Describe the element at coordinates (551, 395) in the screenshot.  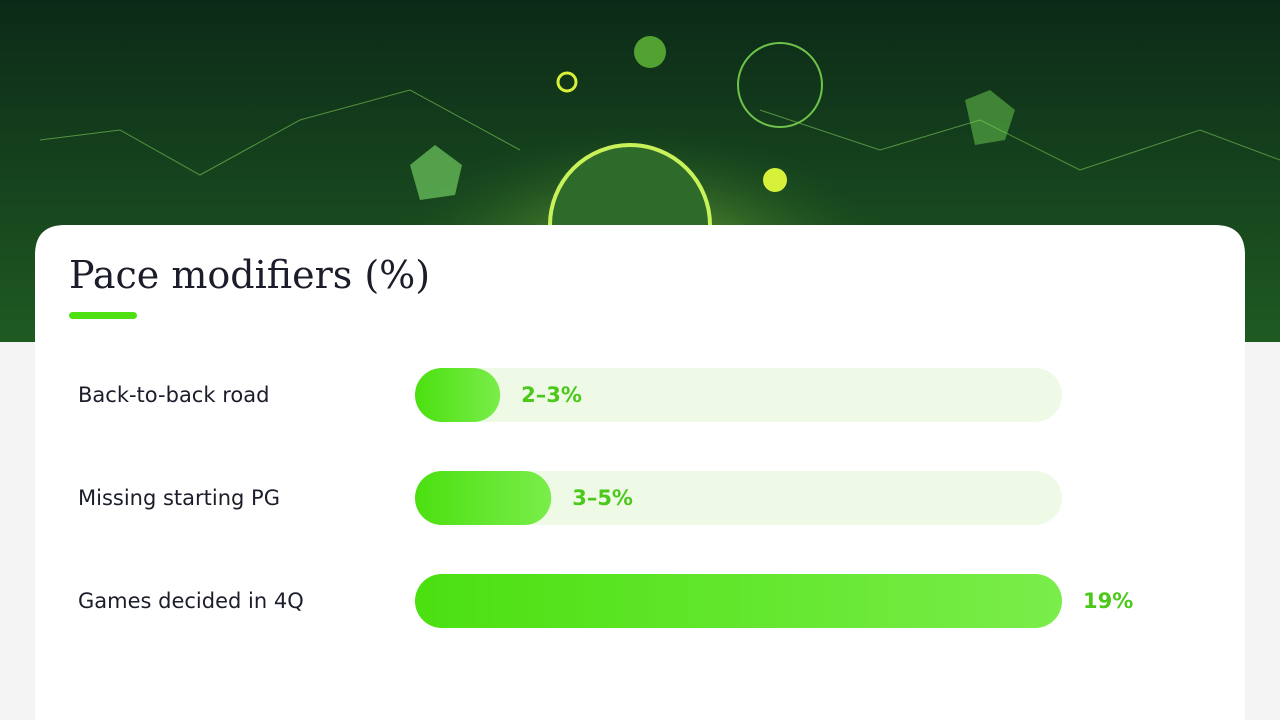
I see `value-label: 2–3%` at that location.